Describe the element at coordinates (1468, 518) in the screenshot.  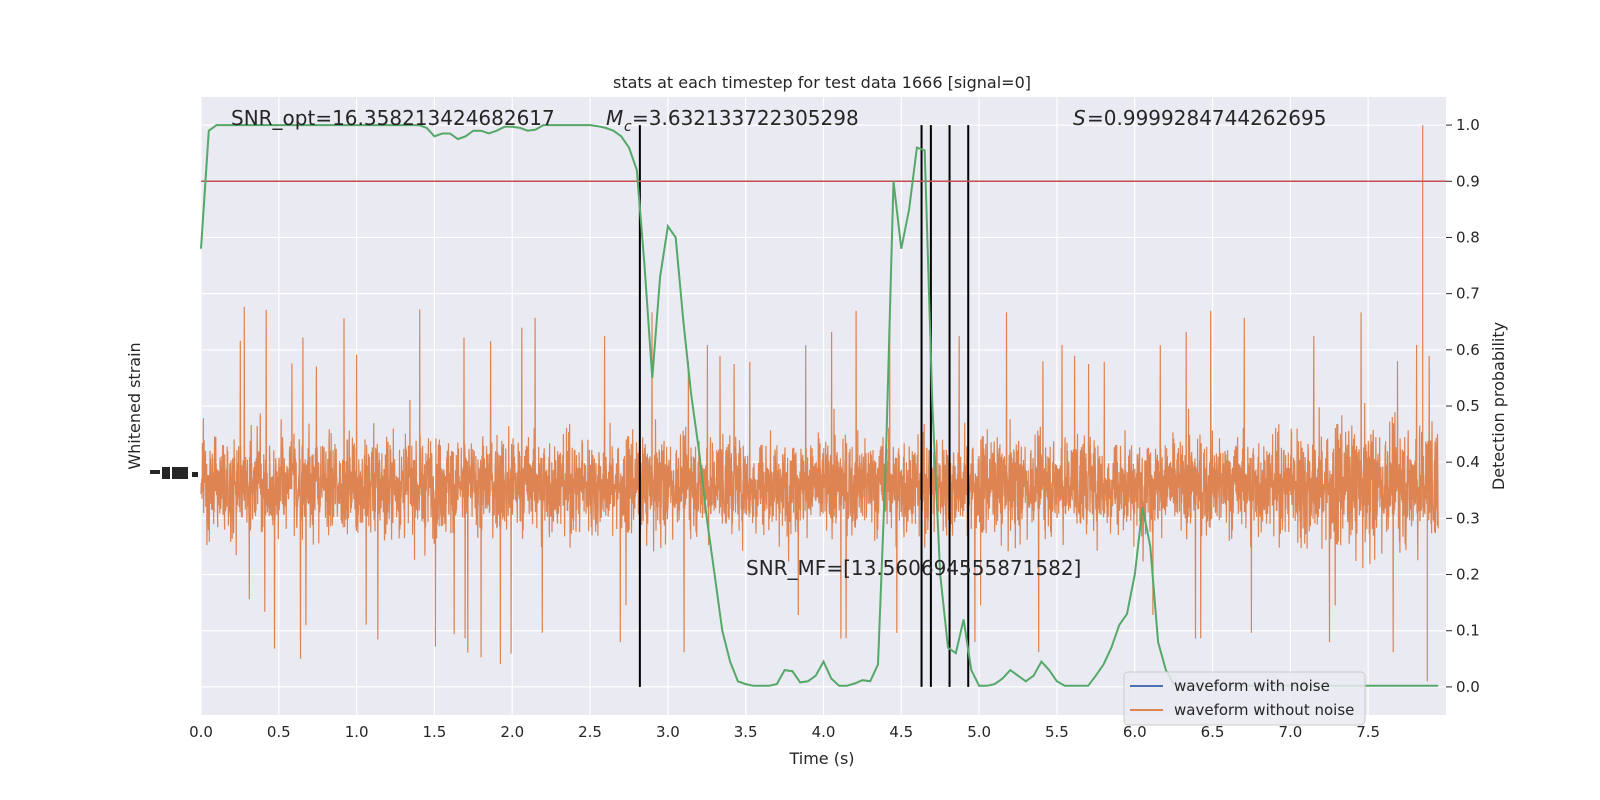
I see `right-y-tick-label: 0.3` at that location.